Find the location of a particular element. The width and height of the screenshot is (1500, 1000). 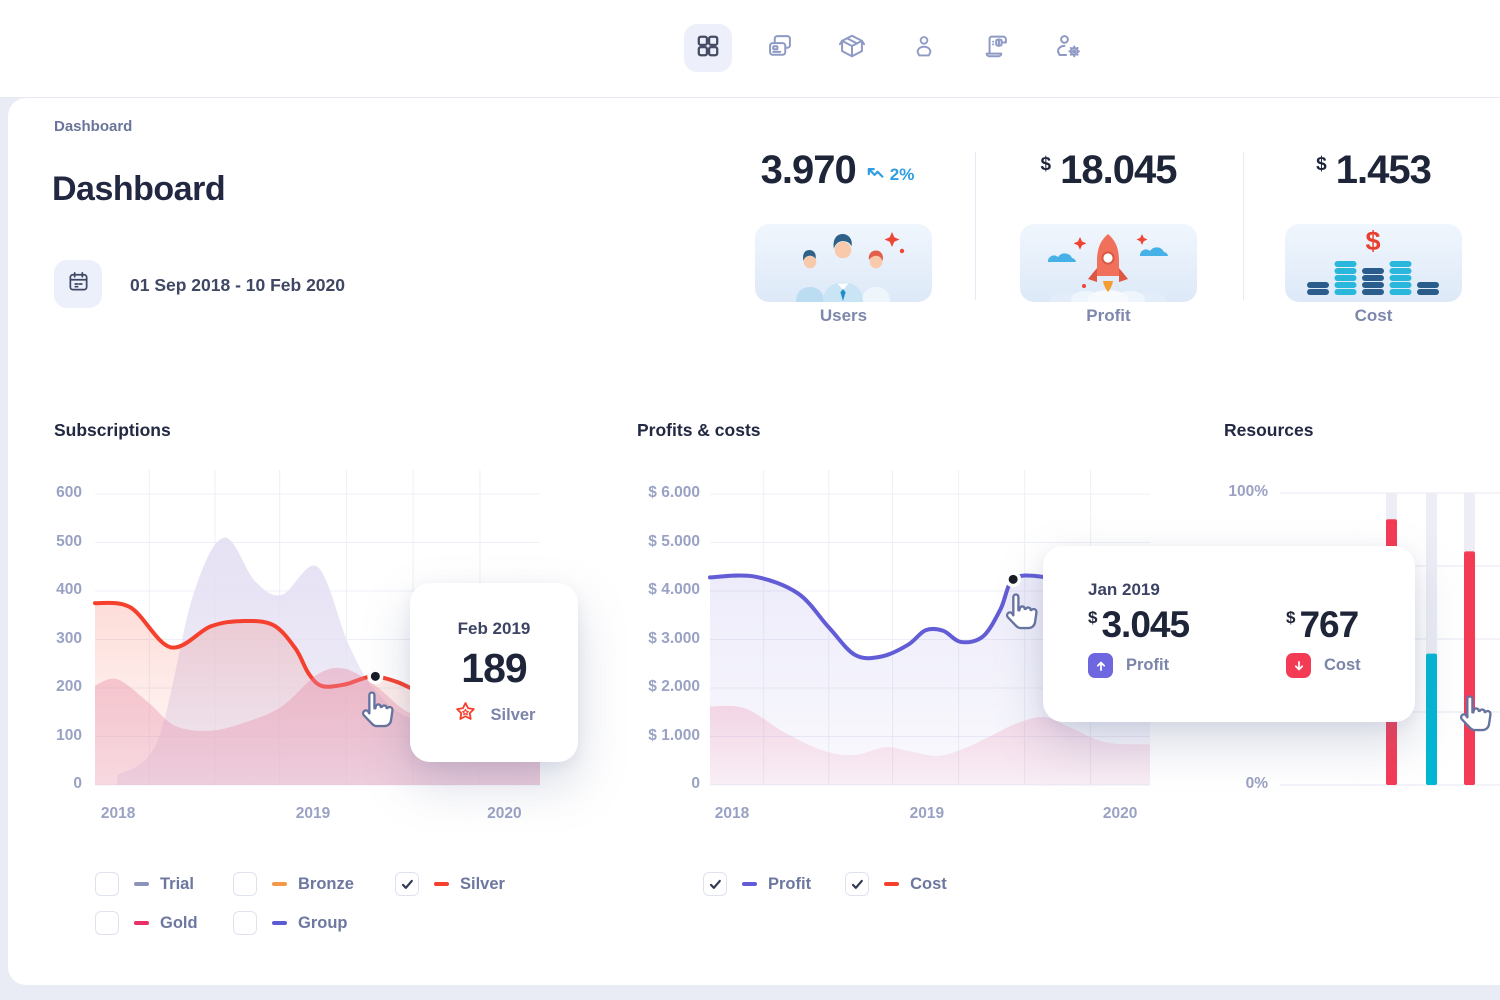

y-tick-label: $ 2.000 is located at coordinates (674, 686).